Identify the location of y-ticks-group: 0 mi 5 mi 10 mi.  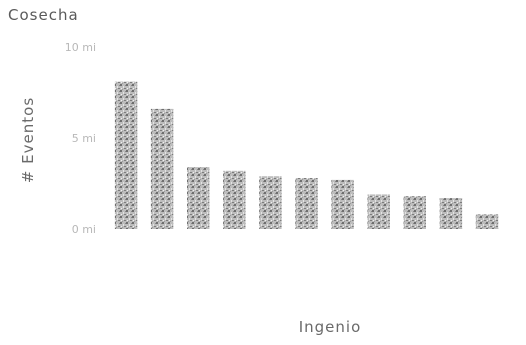
(80, 138).